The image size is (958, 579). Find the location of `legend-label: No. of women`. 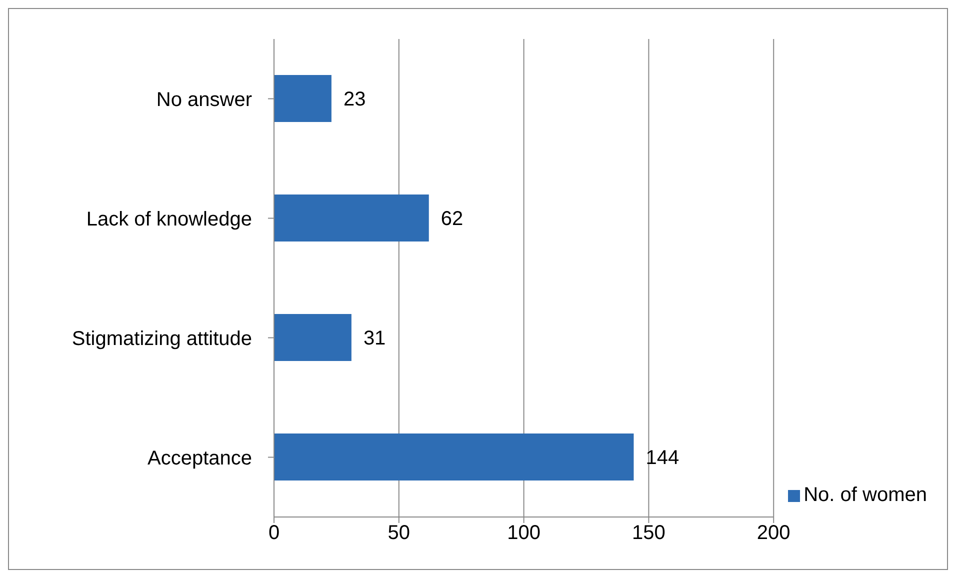

legend-label: No. of women is located at coordinates (865, 495).